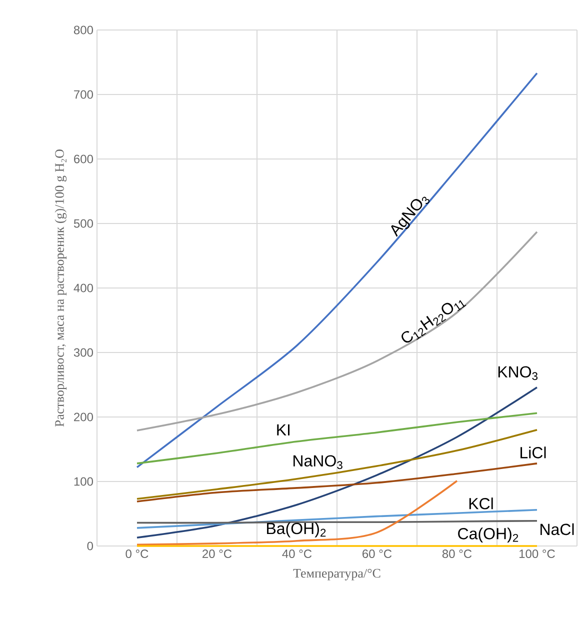  Describe the element at coordinates (296, 530) in the screenshot. I see `series-label: Ba(OH)$_{2}$` at that location.